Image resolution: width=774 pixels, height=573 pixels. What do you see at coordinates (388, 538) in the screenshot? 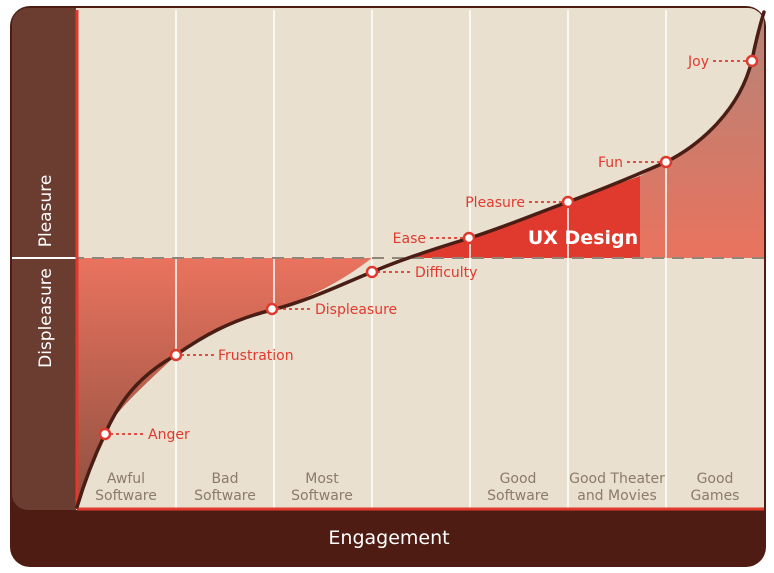
I see `x-axis-title: Engagement` at bounding box center [388, 538].